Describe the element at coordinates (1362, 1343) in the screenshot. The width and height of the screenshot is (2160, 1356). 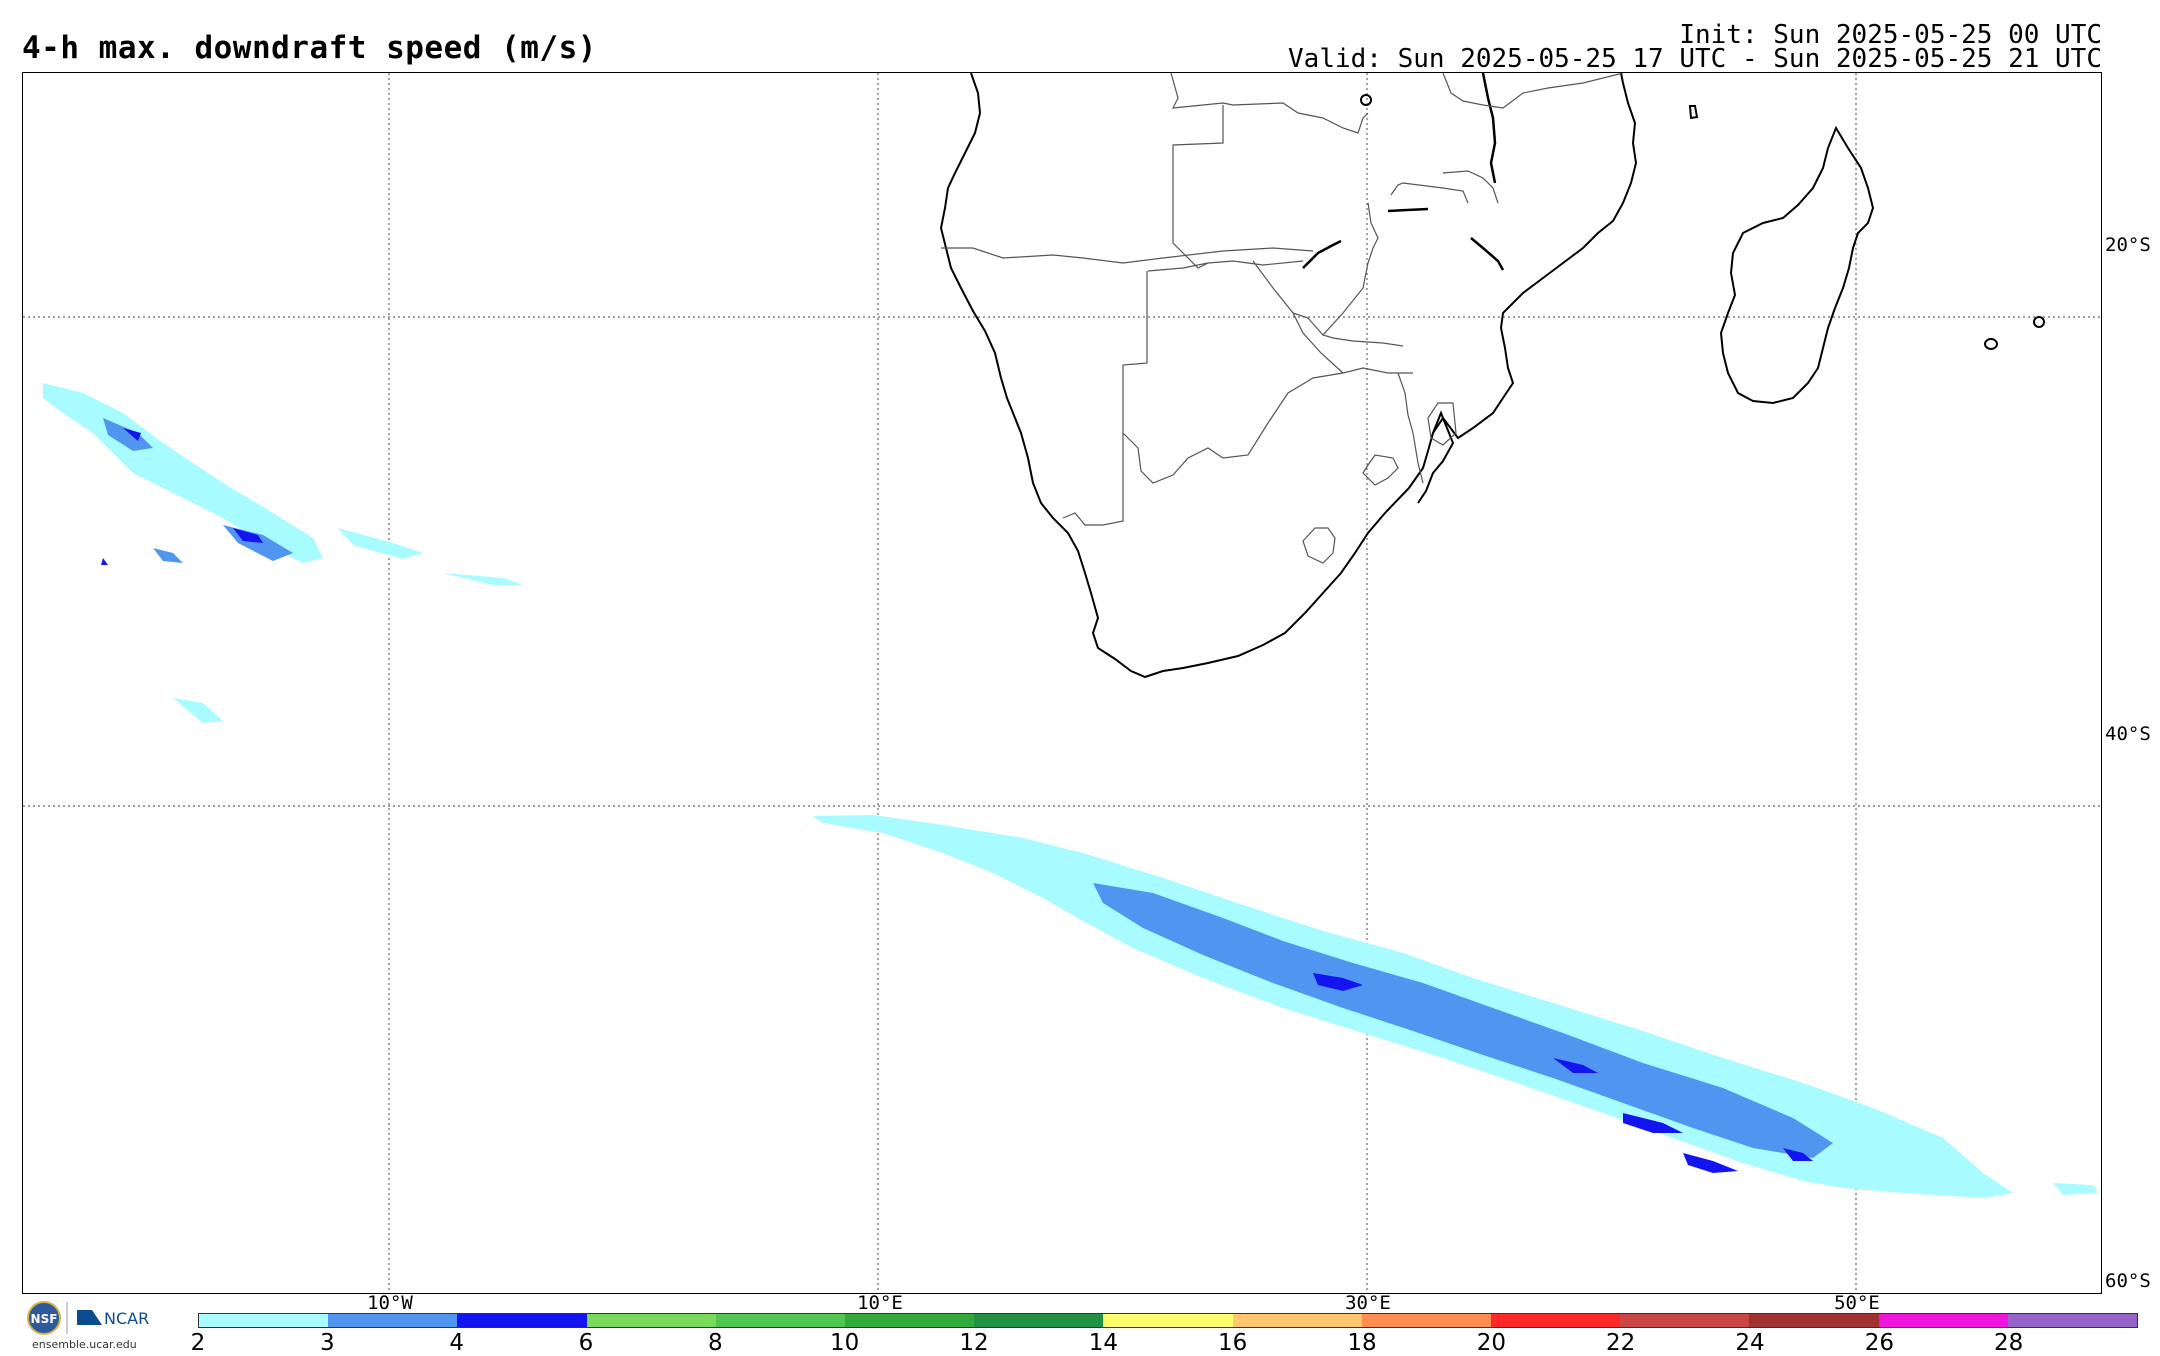
I see `colorbar-label: 18` at that location.